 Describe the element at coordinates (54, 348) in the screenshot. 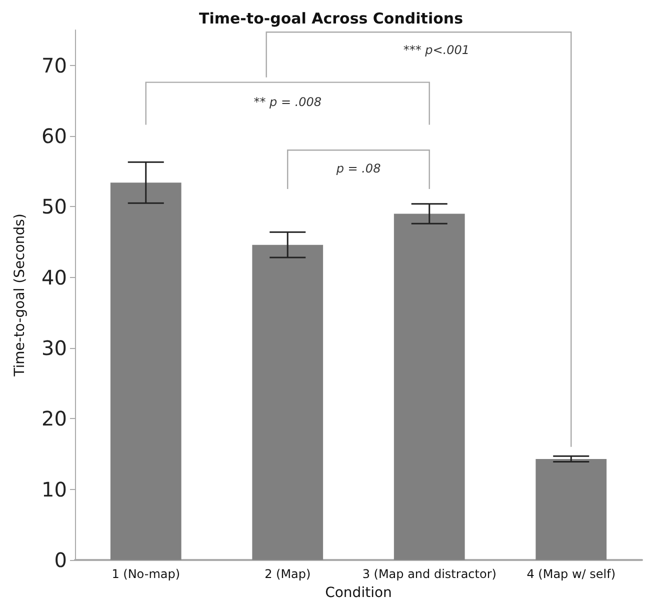

I see `y-tick-label: 30` at that location.